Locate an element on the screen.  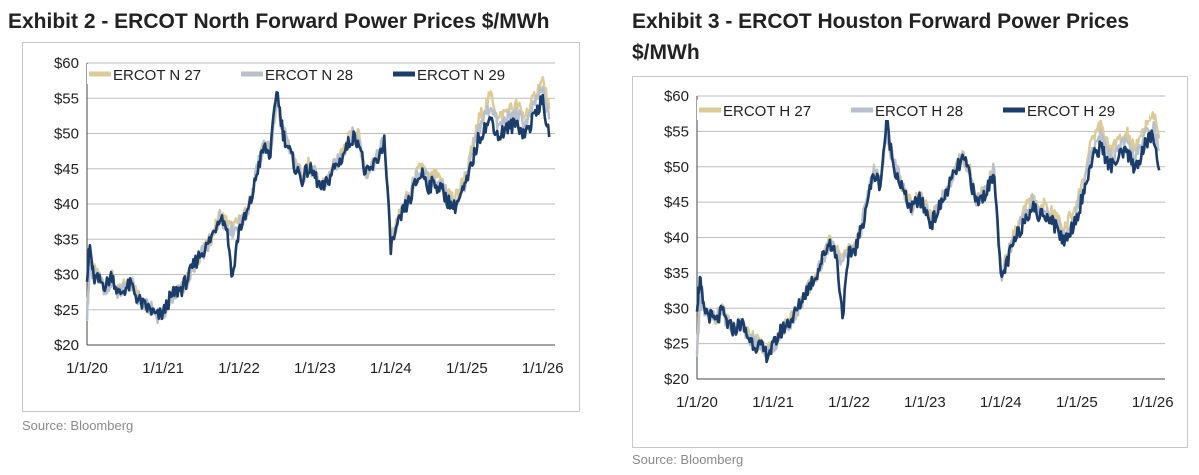
exhibit-3-source: Source: Bloomberg is located at coordinates (688, 459).